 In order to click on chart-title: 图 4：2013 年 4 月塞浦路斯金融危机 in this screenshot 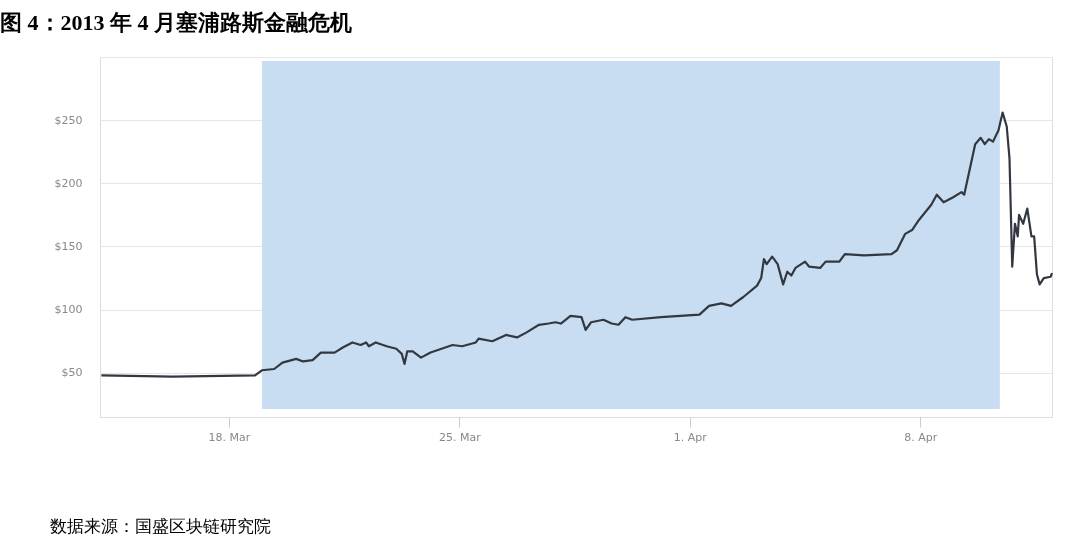, I will do `click(176, 22)`.